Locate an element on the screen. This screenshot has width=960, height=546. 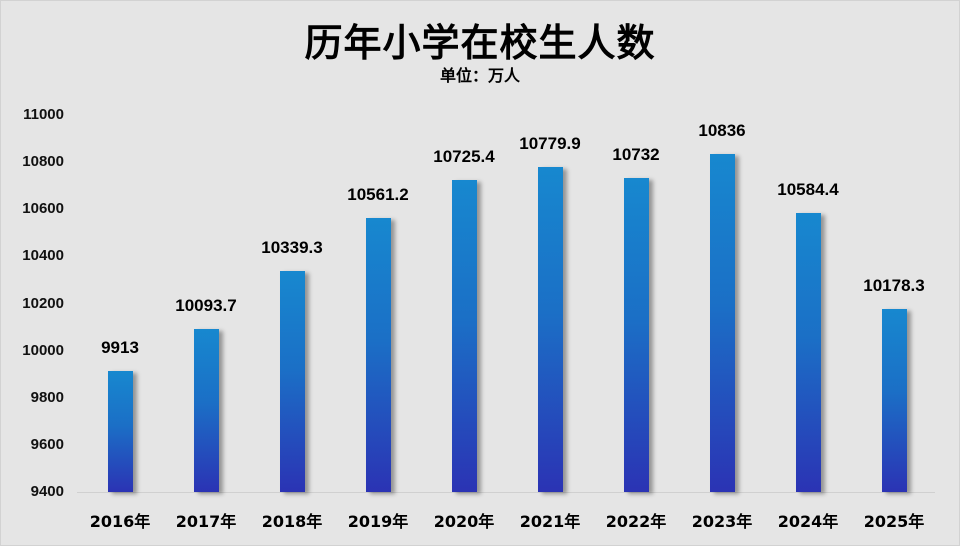
y-tick-label: 9600 is located at coordinates (47, 444).